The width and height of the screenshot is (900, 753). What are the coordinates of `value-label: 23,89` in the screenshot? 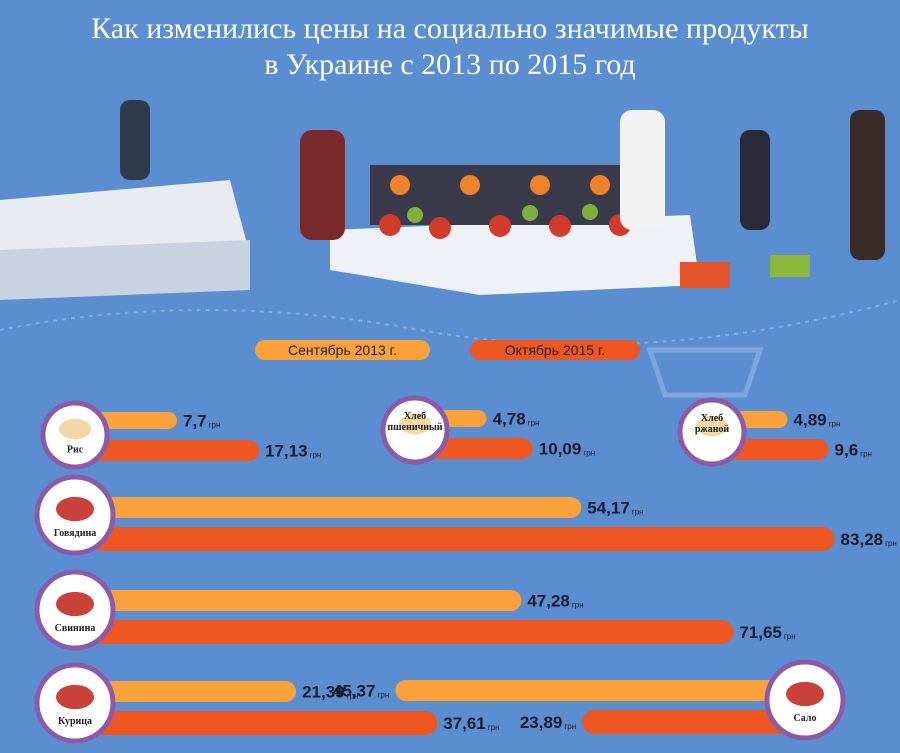 It's located at (541, 722).